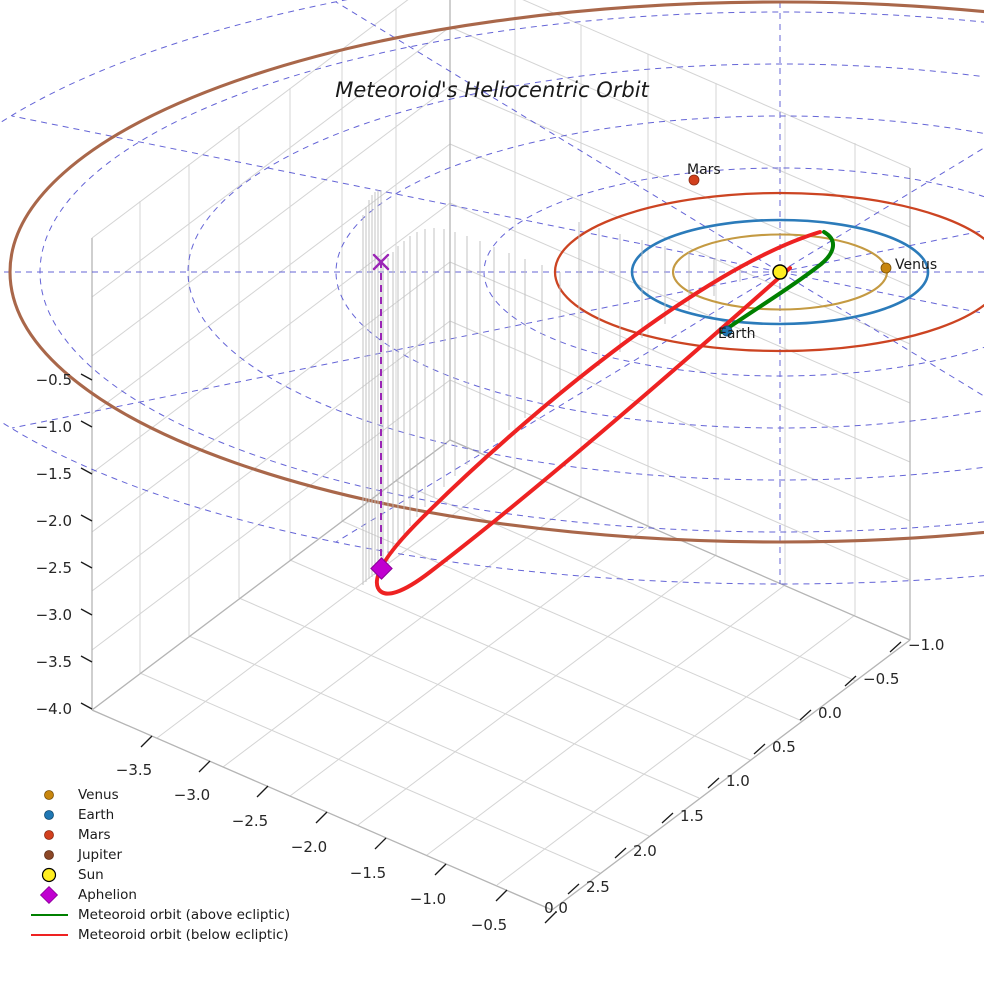  Describe the element at coordinates (727, 331) in the screenshot. I see `planet-marker-earth` at that location.